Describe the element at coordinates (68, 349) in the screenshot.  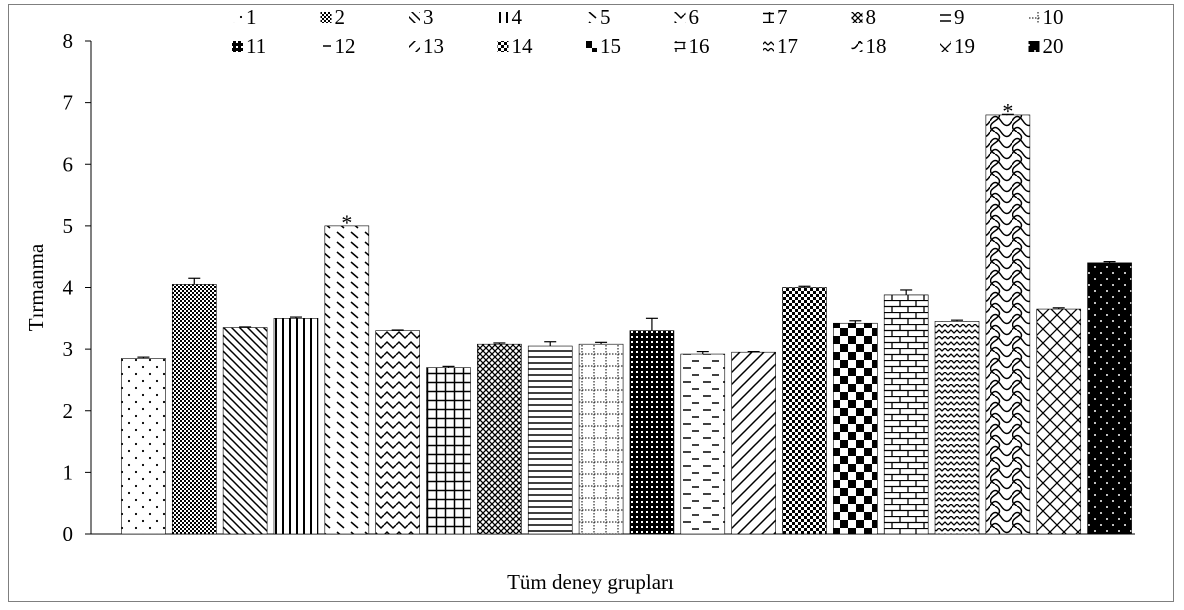
I see `y-tick-label: 3` at that location.